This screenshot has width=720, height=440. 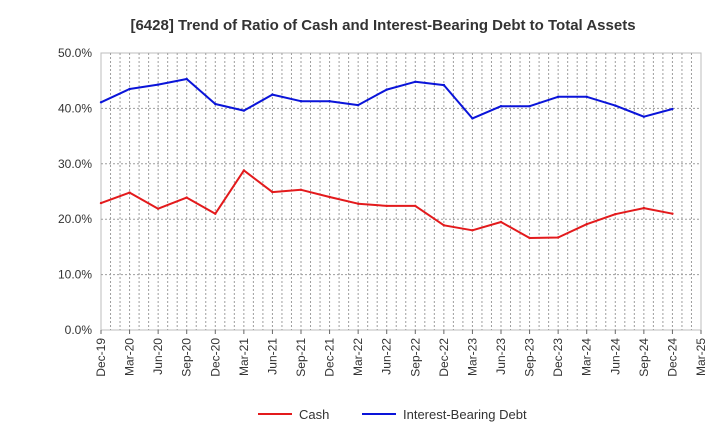 What do you see at coordinates (244, 357) in the screenshot?
I see `x-tick-label: Mar-21` at bounding box center [244, 357].